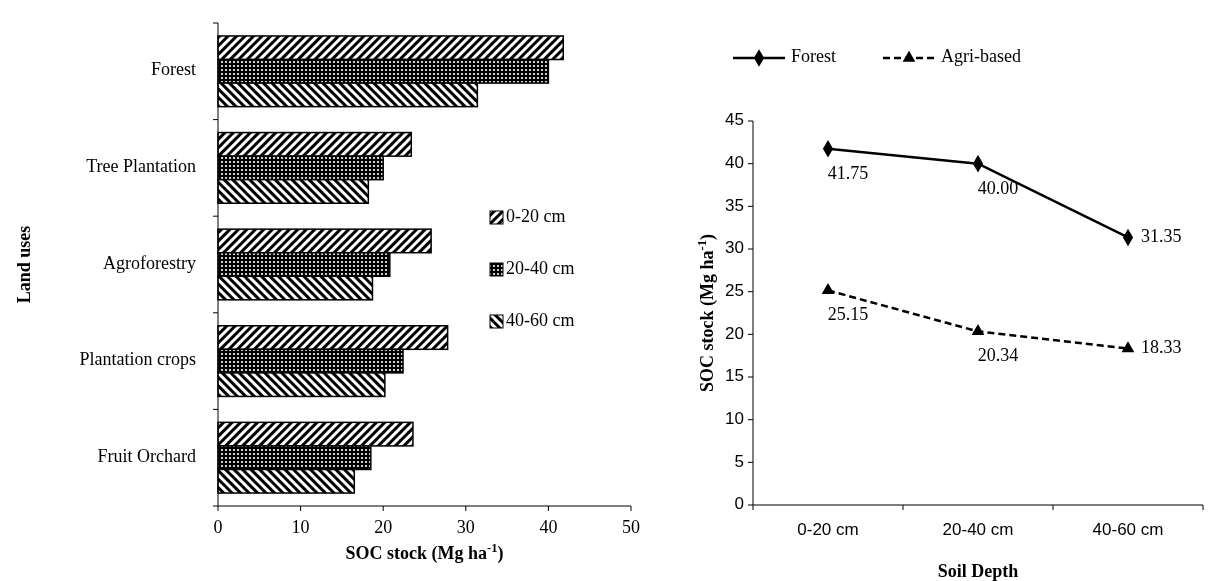  Describe the element at coordinates (828, 529) in the screenshot. I see `x-tick-label: 0-20 cm` at that location.